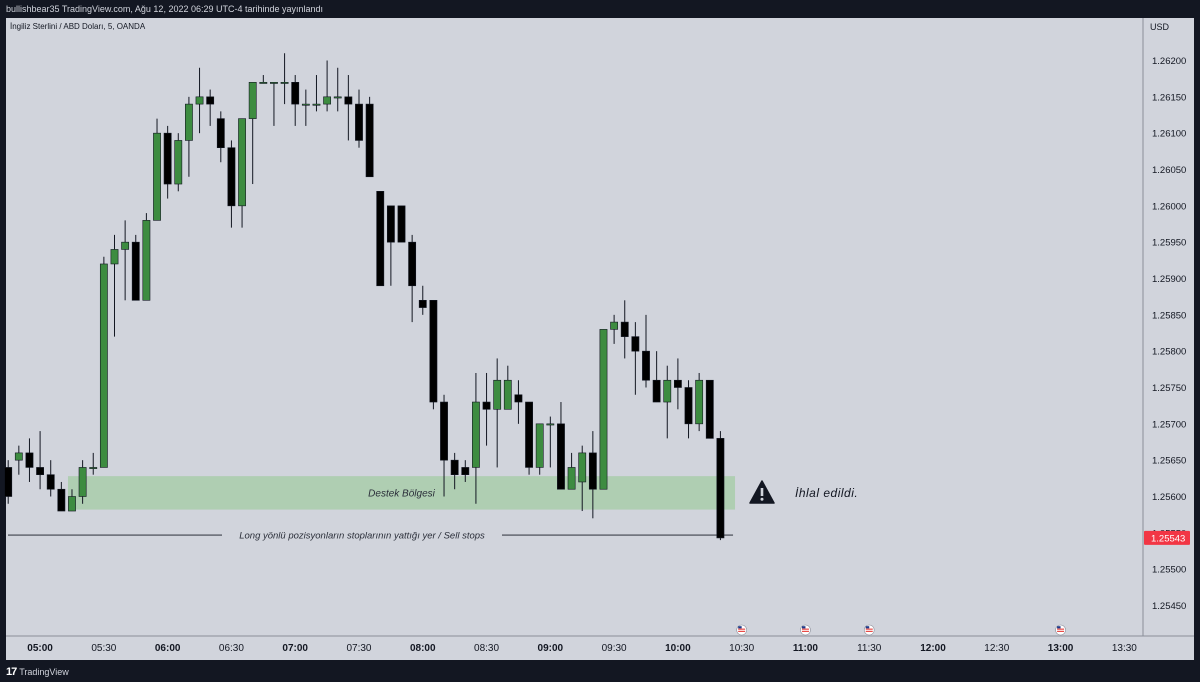  What do you see at coordinates (44, 672) in the screenshot?
I see `tradingview-brand: TradingView` at bounding box center [44, 672].